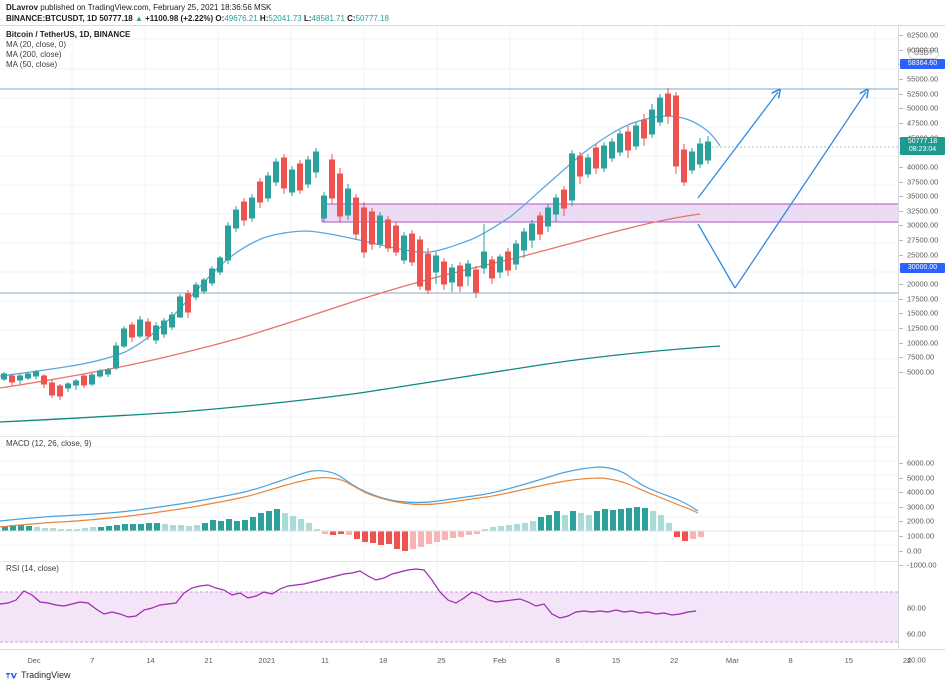  Describe the element at coordinates (921, 357) in the screenshot. I see `price-axis-label: 7500.00` at that location.